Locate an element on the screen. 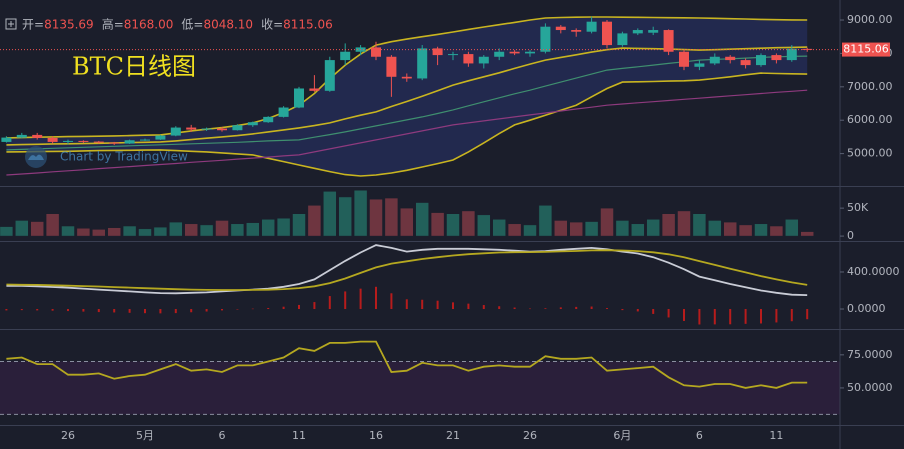 The height and width of the screenshot is (449, 904). x-tick-label: 16 is located at coordinates (376, 435).